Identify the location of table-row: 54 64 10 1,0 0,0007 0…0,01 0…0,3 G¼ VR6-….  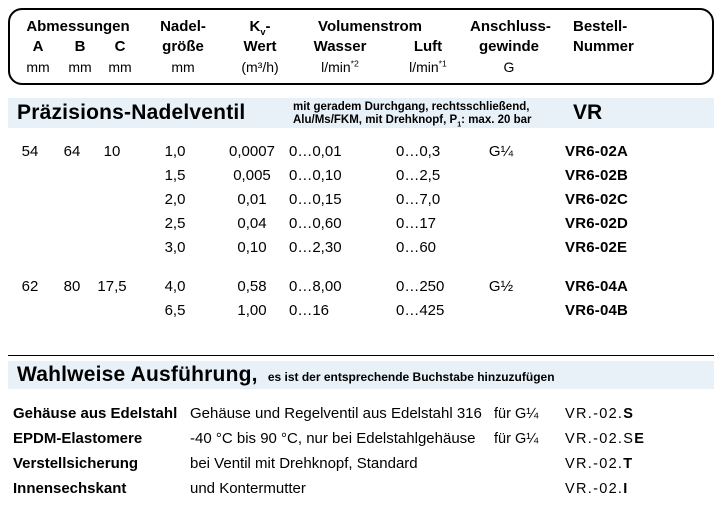
(365, 151).